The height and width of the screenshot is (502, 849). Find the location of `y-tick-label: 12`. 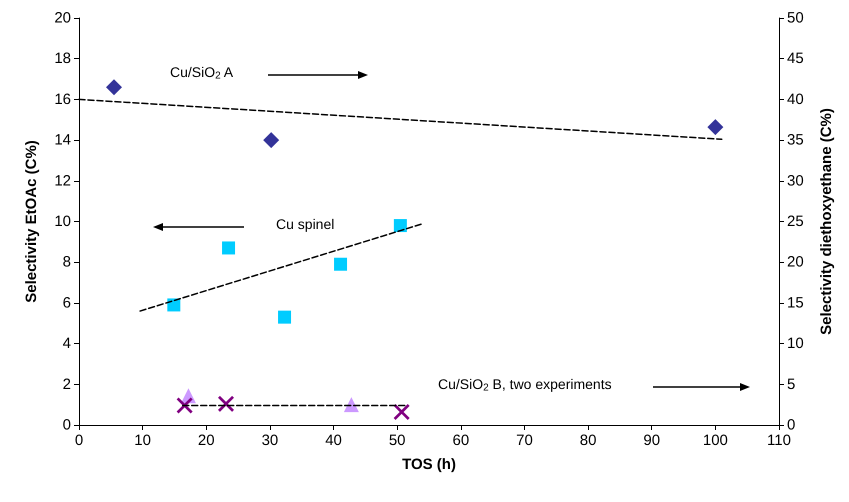

y-tick-label: 12 is located at coordinates (62, 181).